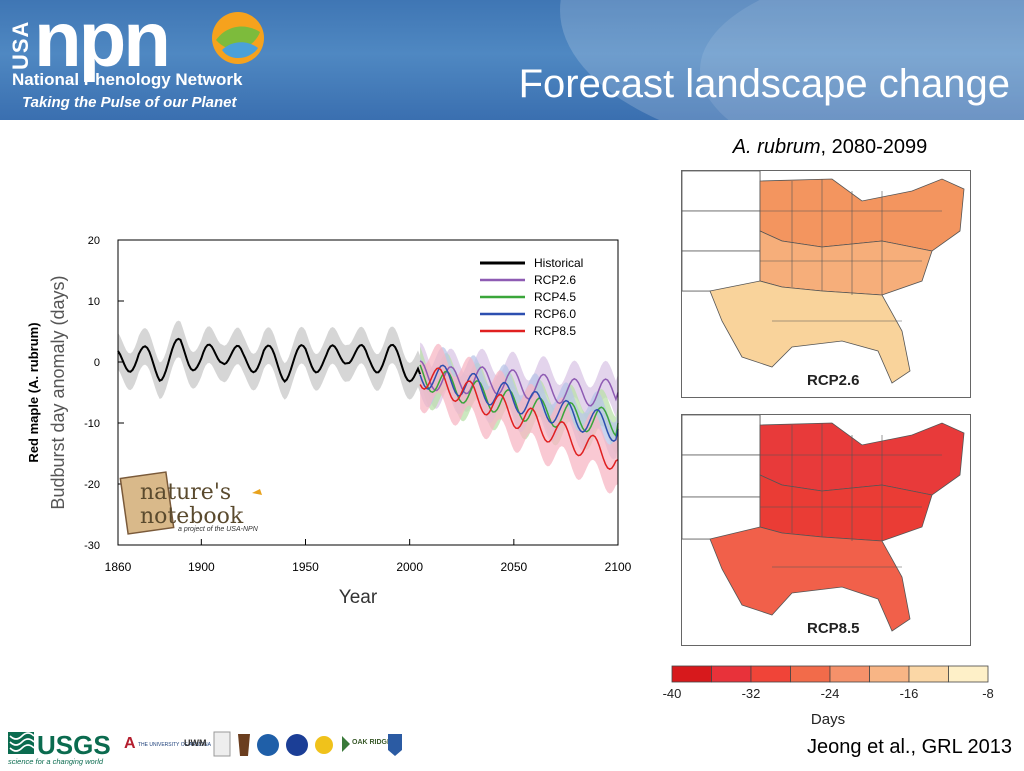 This screenshot has width=1024, height=771. Describe the element at coordinates (833, 380) in the screenshot. I see `map-rcp26-label: RCP2.6` at that location.